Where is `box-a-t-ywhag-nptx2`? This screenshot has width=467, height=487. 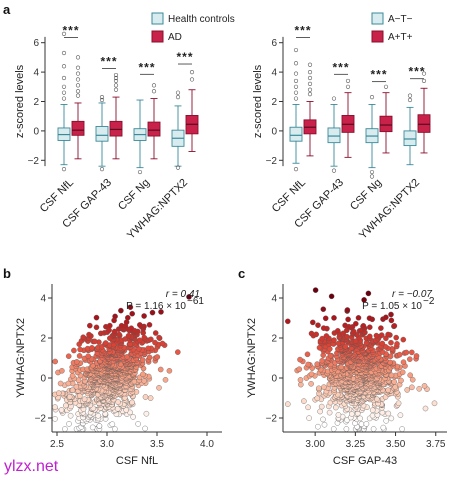 box-a-t-ywhag-nptx2 is located at coordinates (424, 123).